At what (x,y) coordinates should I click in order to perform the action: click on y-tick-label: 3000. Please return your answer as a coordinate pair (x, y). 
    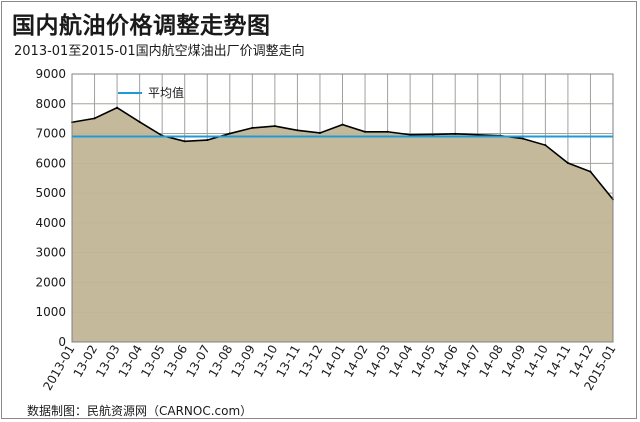
    Looking at the image, I should click on (50, 253).